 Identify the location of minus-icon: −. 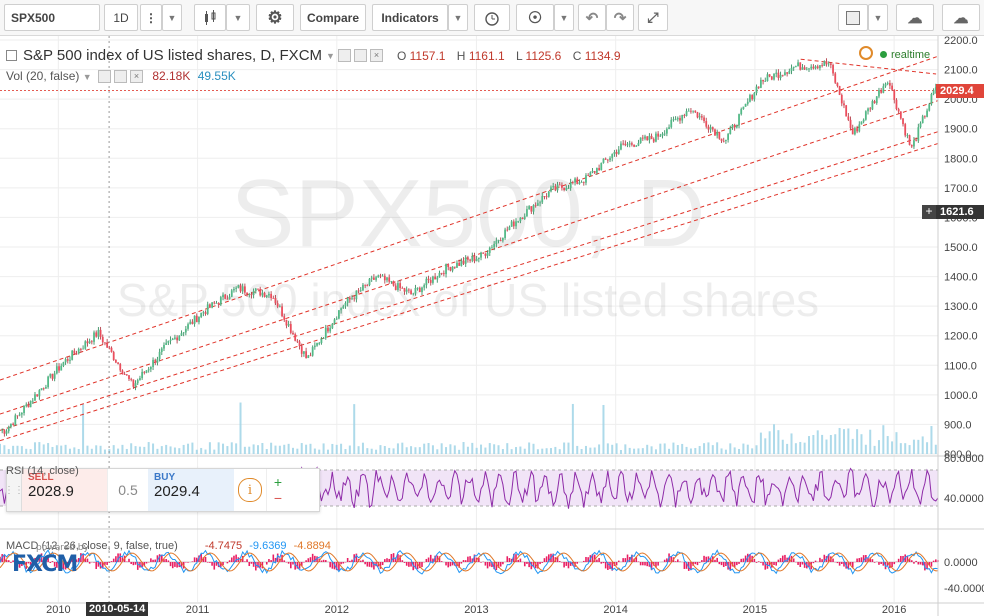
(278, 498).